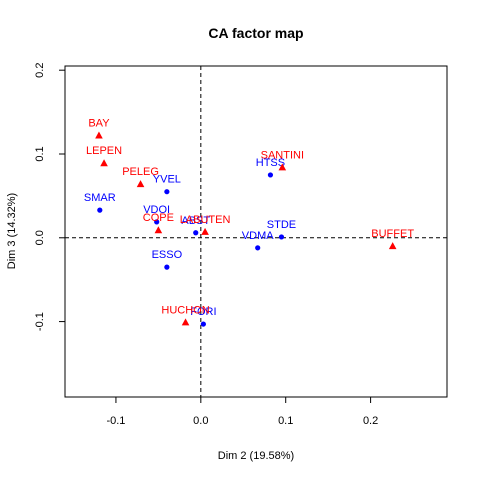 Image resolution: width=480 pixels, height=480 pixels. I want to click on data-point-label: LABUTEN, so click(205, 220).